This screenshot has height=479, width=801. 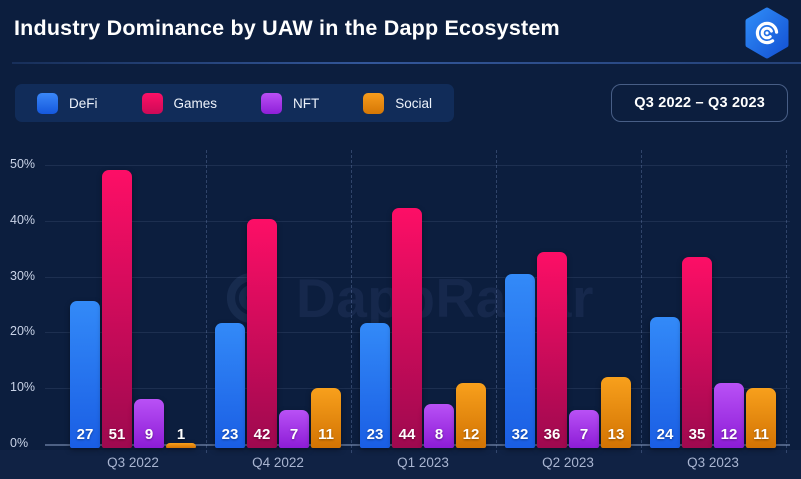 I want to click on bar-column-games: 36, so click(x=552, y=299).